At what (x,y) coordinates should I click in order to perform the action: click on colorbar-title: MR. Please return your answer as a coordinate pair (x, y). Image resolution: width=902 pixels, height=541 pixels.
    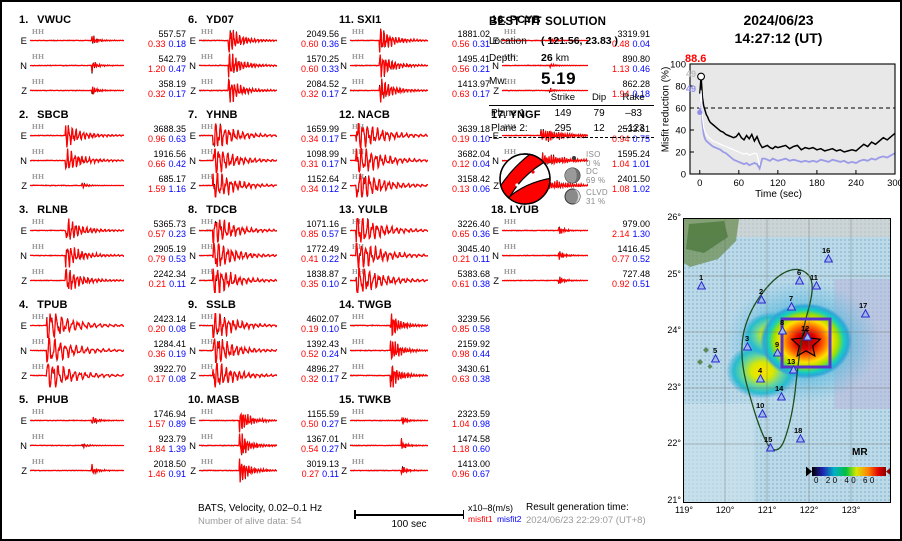
    Looking at the image, I should click on (860, 452).